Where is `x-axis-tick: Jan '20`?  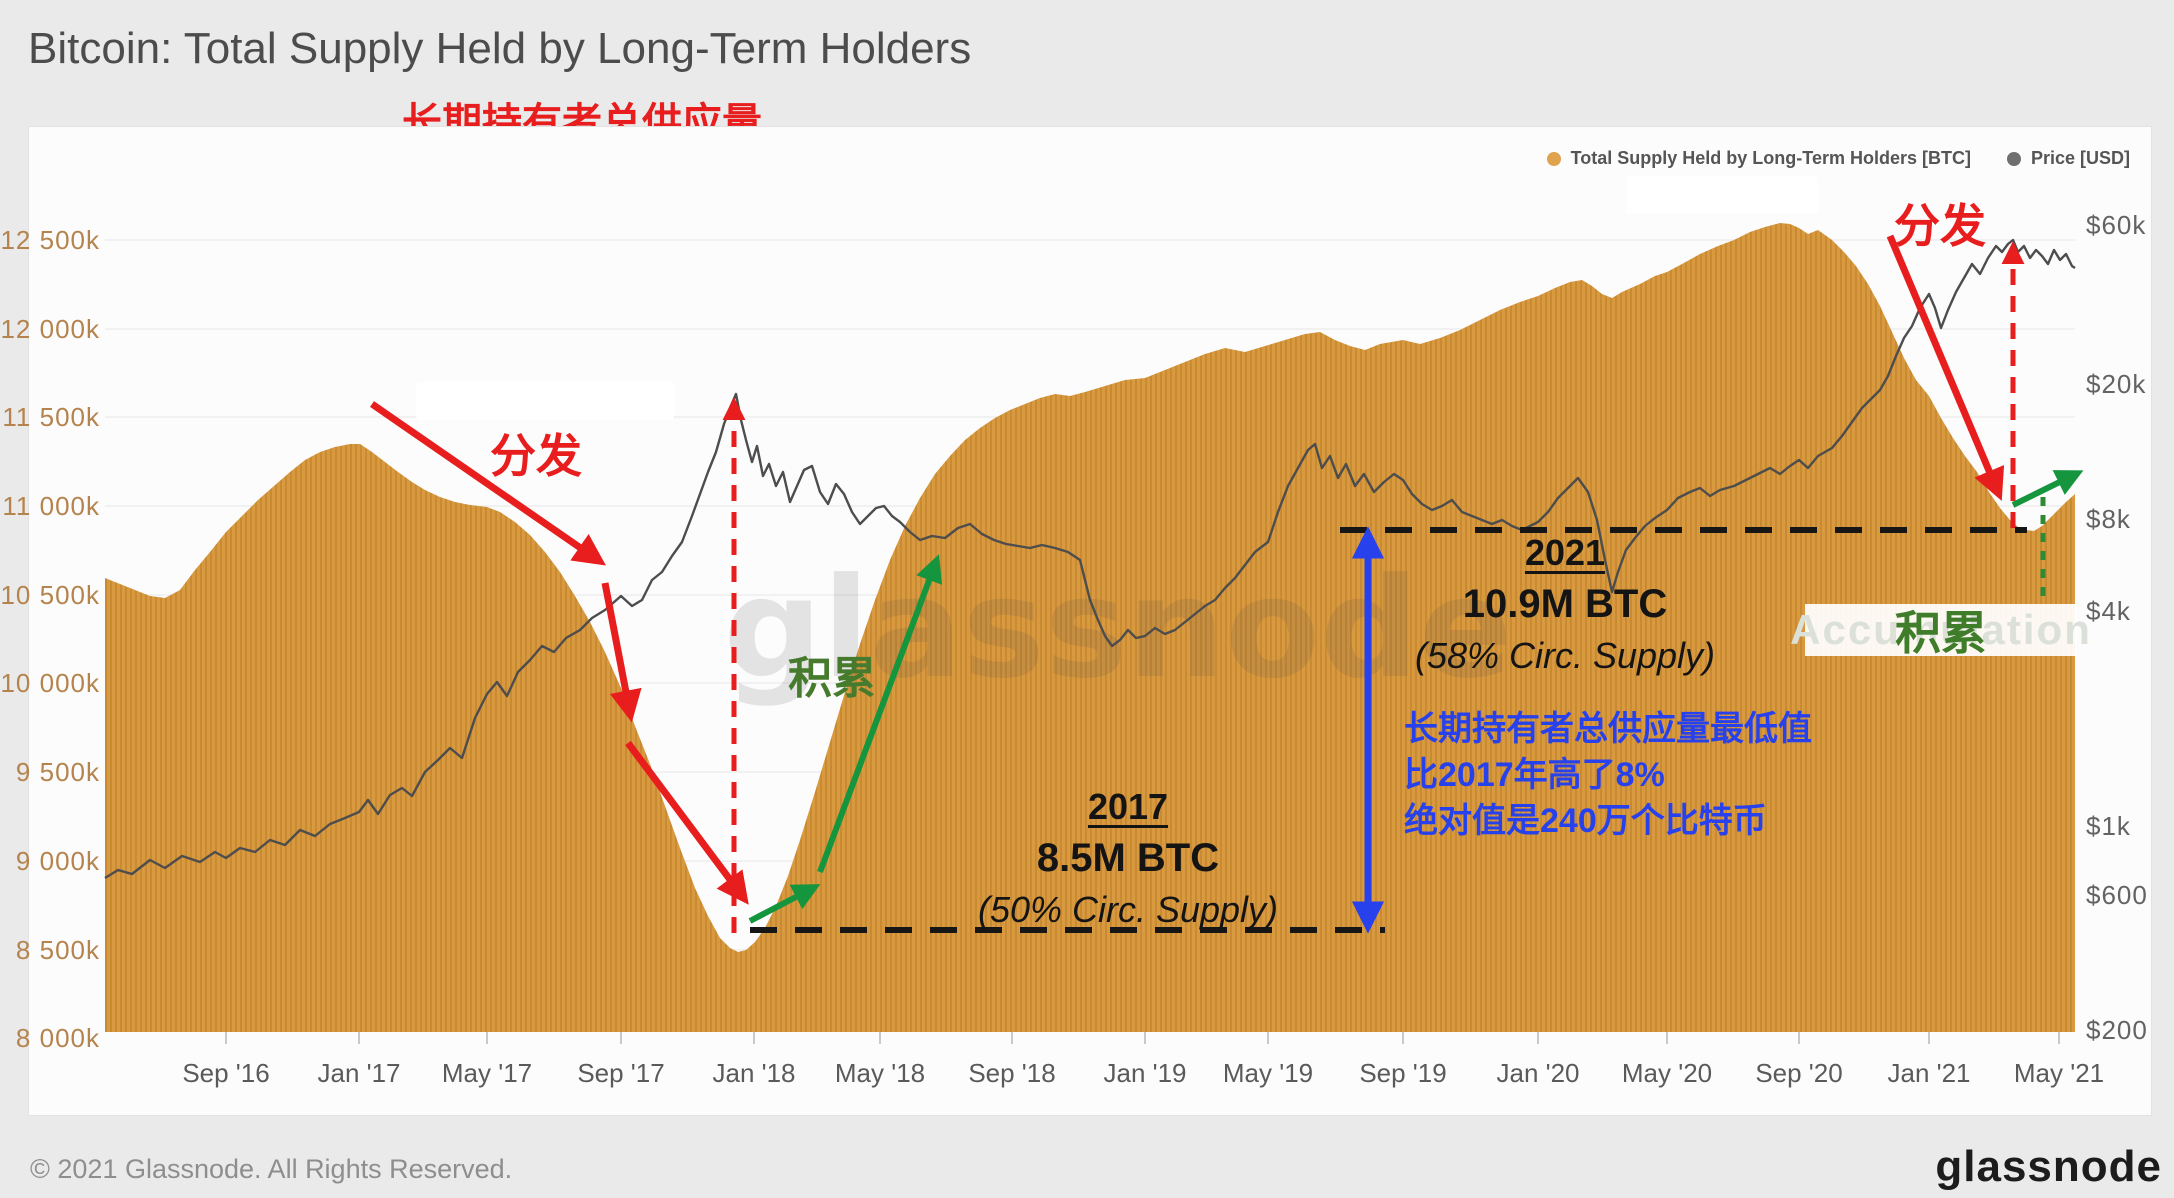
x-axis-tick: Jan '20 is located at coordinates (1538, 1073).